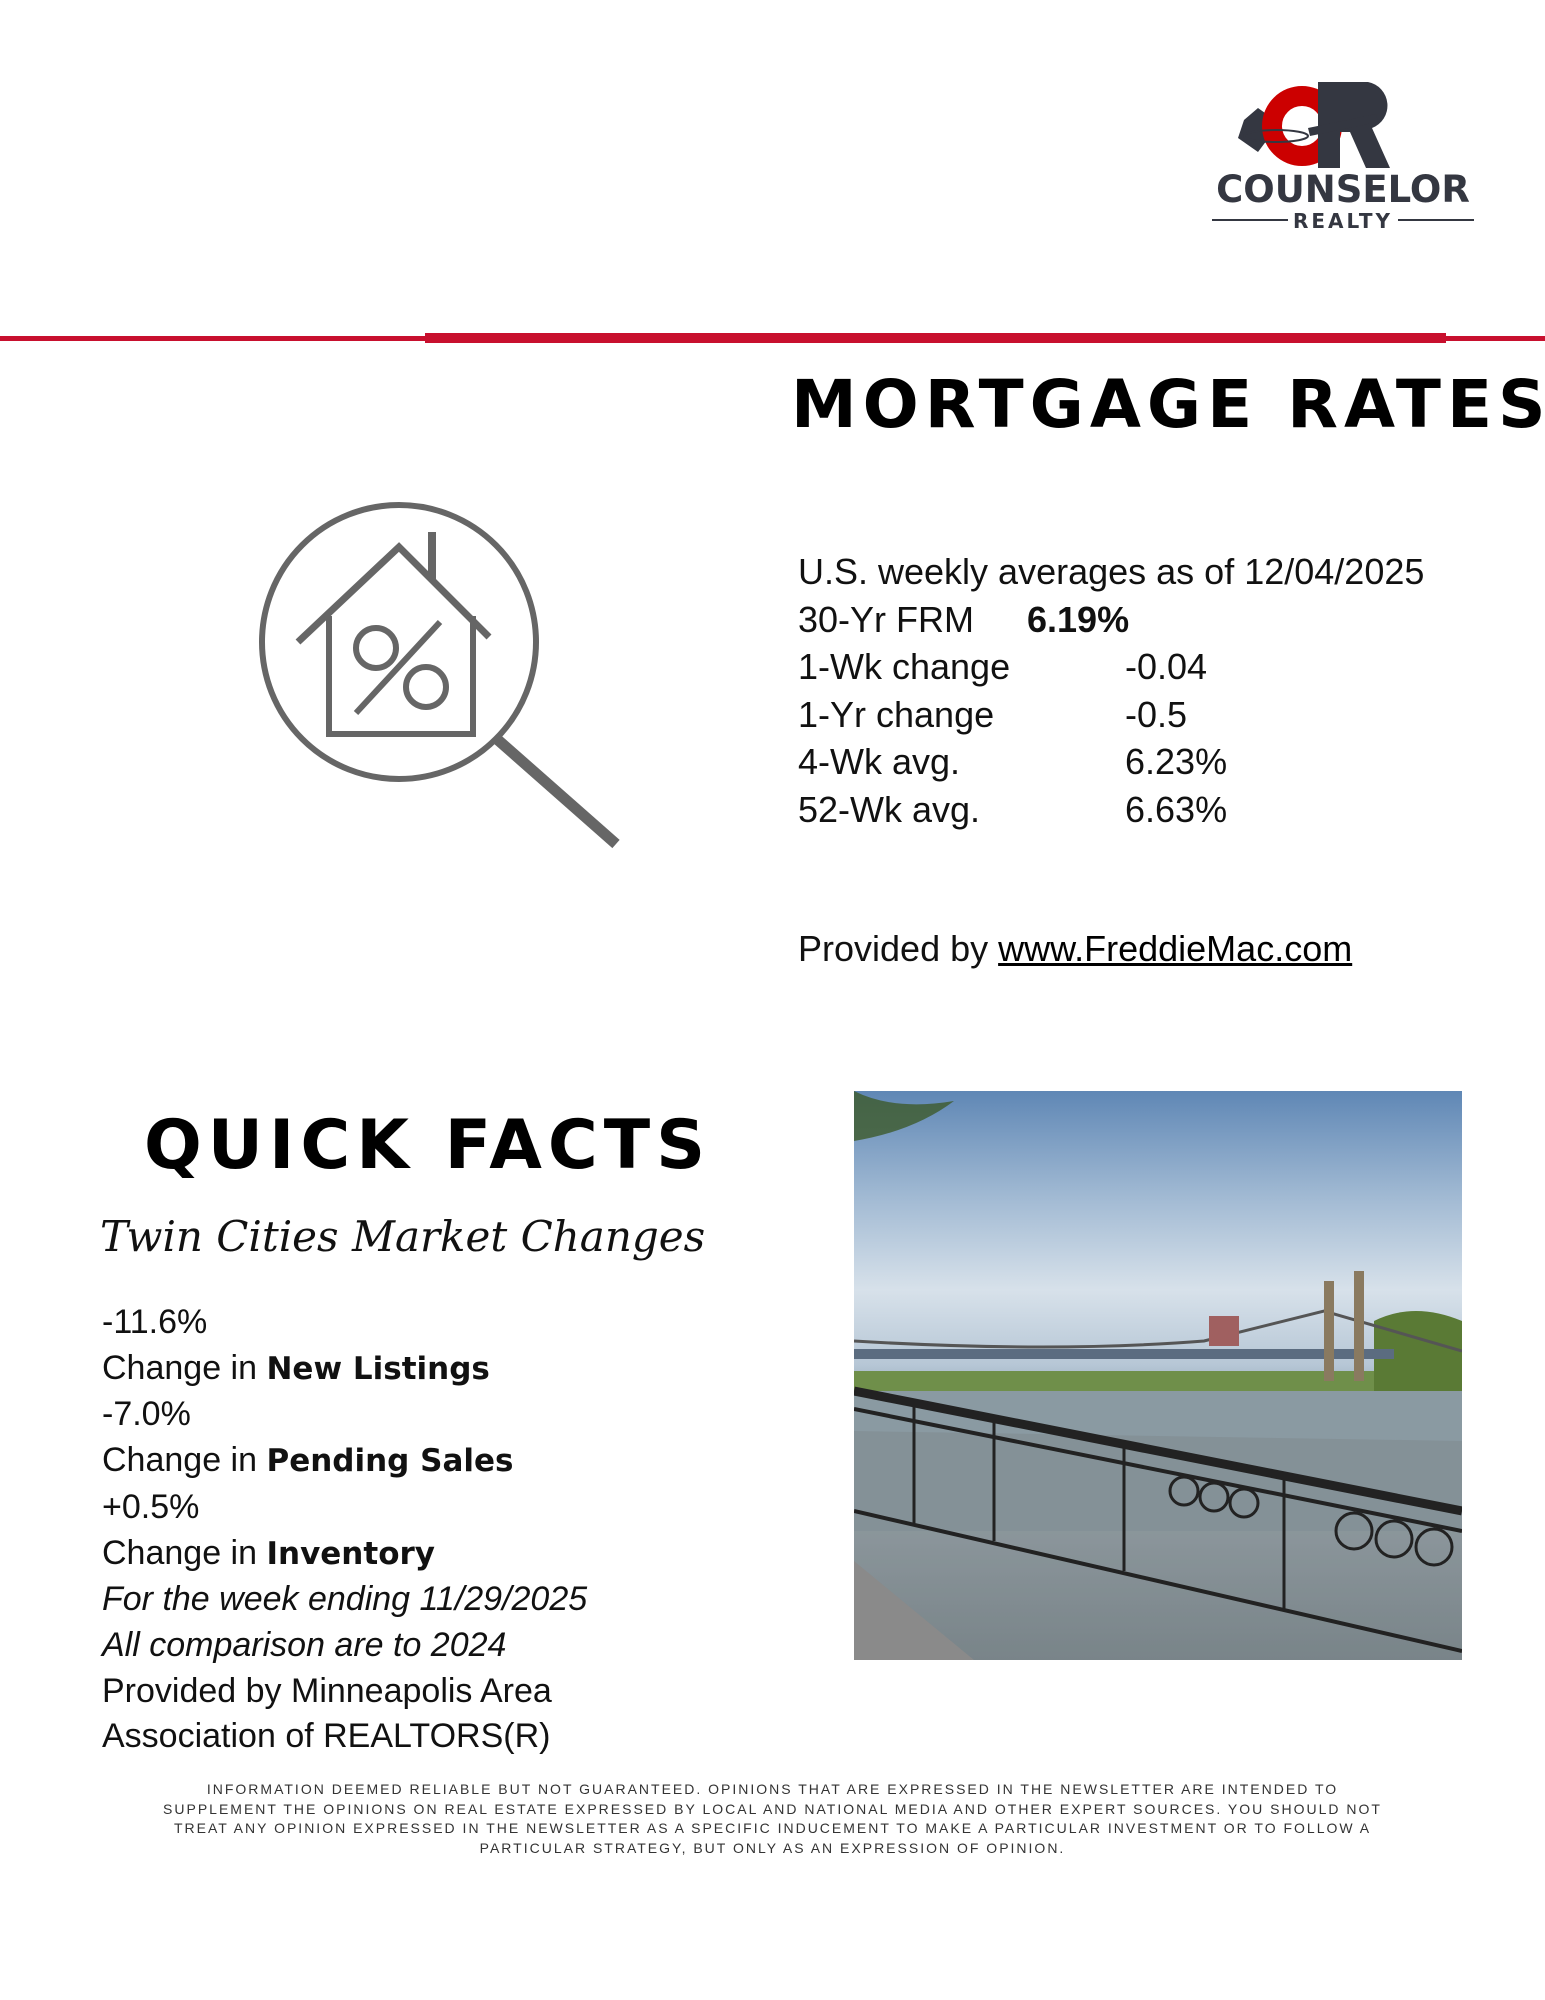 Image resolution: width=1545 pixels, height=2000 pixels. I want to click on rates-source-prefix: Provided by, so click(898, 948).